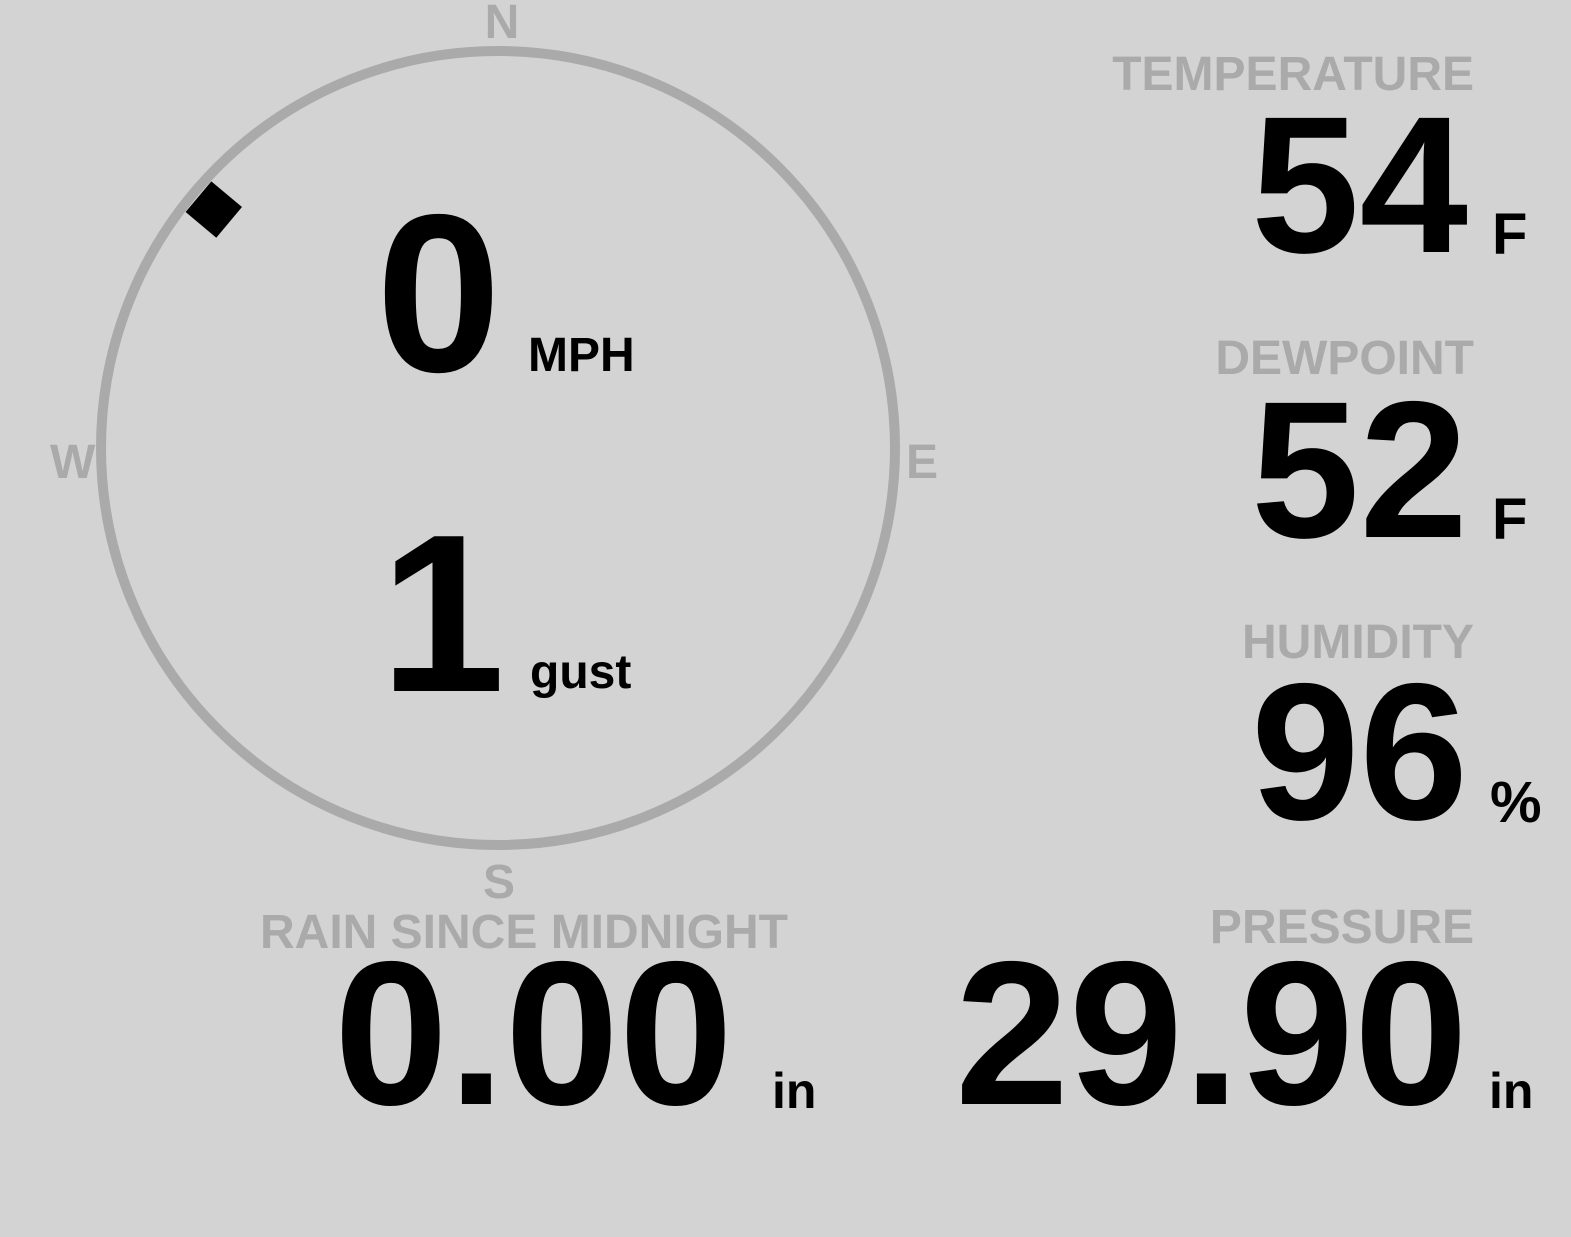  I want to click on humidity-value: 96, so click(1359, 752).